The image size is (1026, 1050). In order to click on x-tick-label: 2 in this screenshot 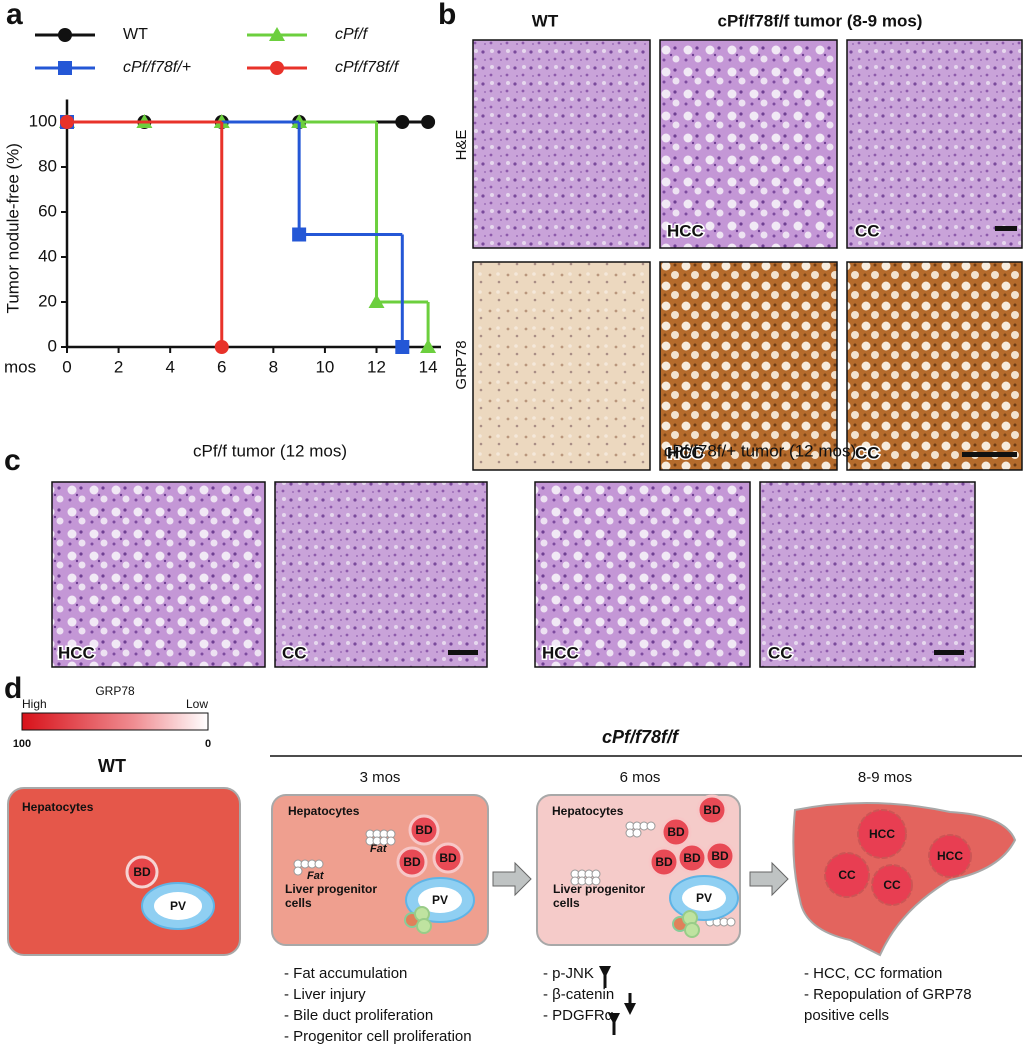, I will do `click(118, 366)`.